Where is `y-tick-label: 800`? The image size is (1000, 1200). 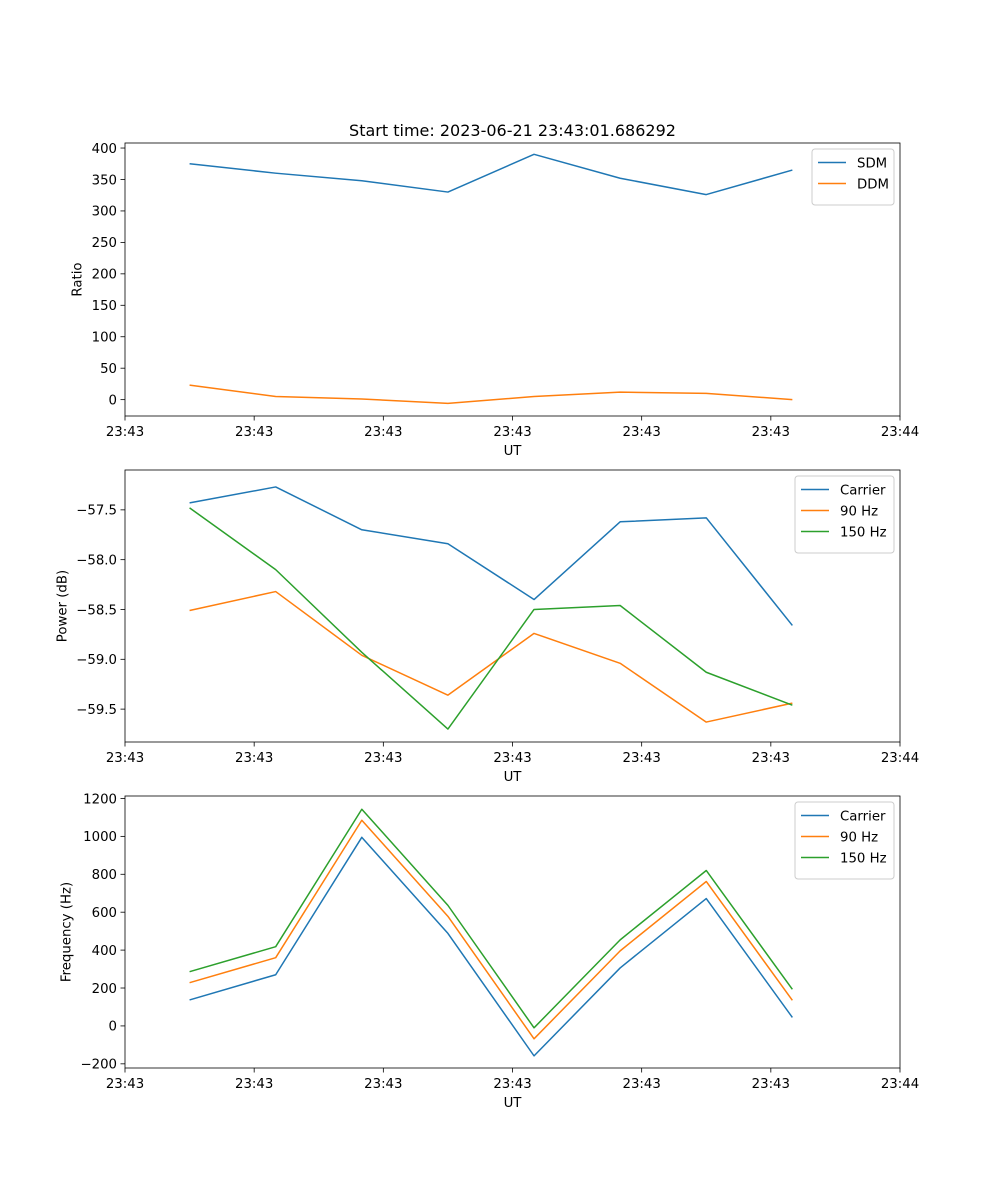
y-tick-label: 800 is located at coordinates (104, 875).